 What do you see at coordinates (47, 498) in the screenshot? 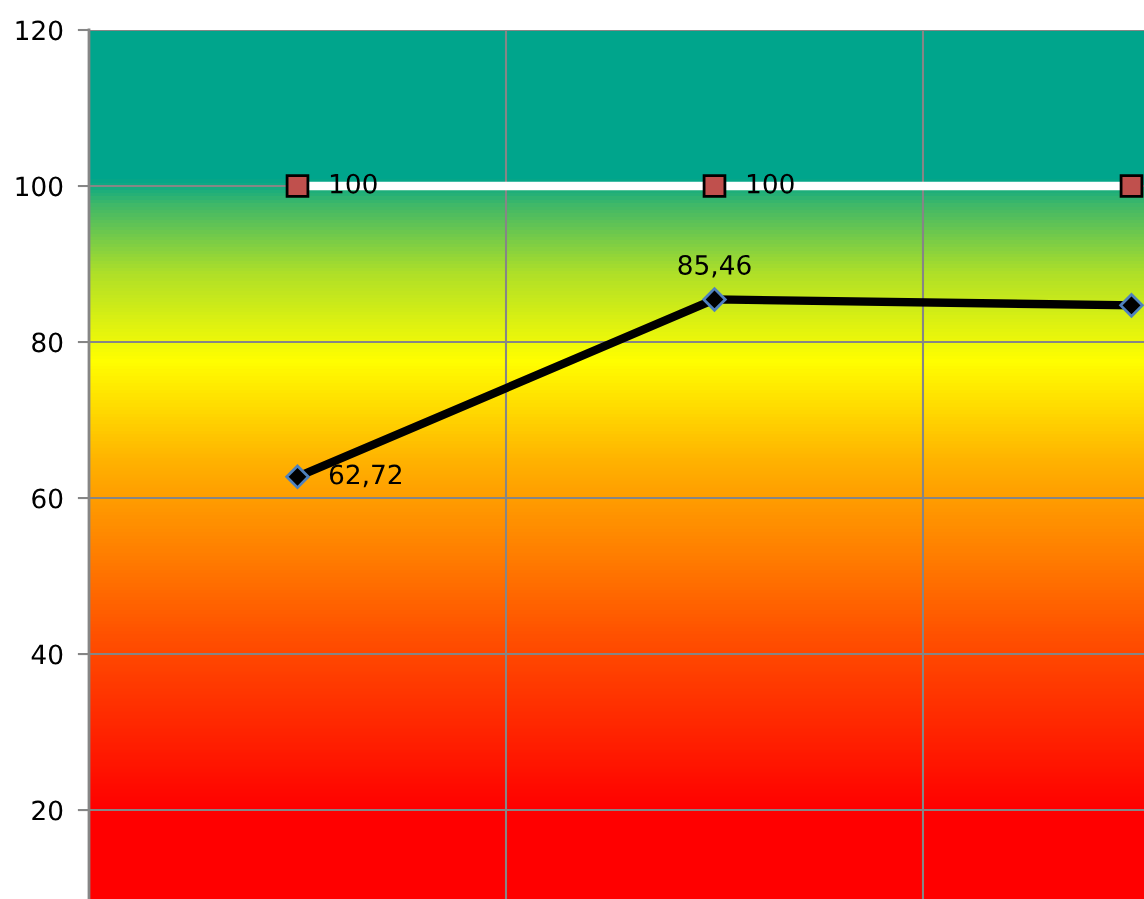
I see `y-tick-label: 60` at bounding box center [47, 498].